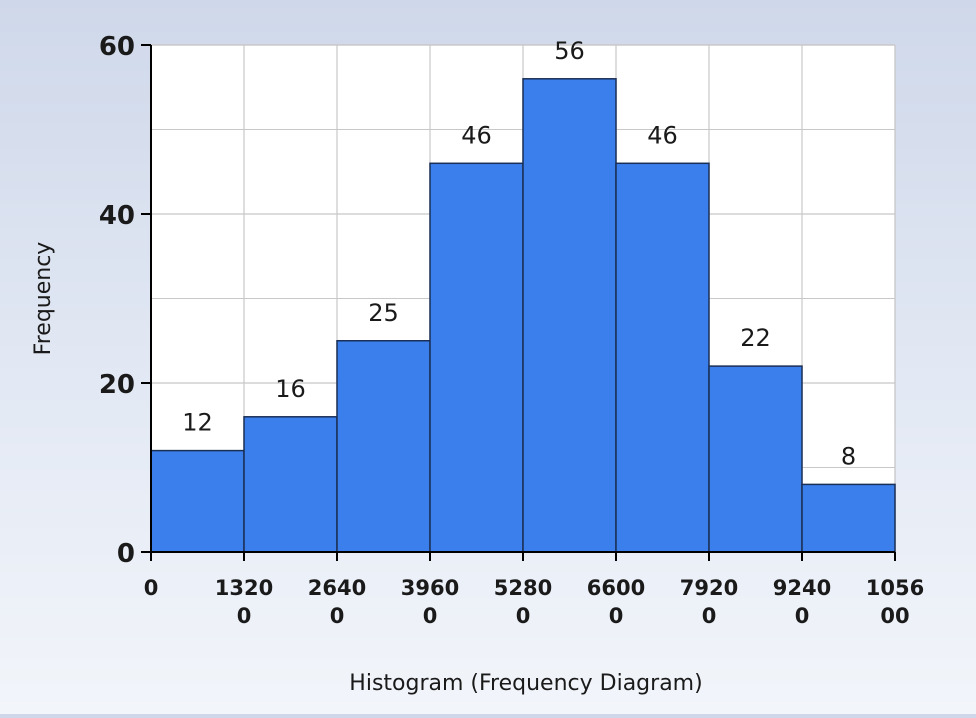 The height and width of the screenshot is (718, 976). Describe the element at coordinates (197, 423) in the screenshot. I see `data-label: 12` at that location.